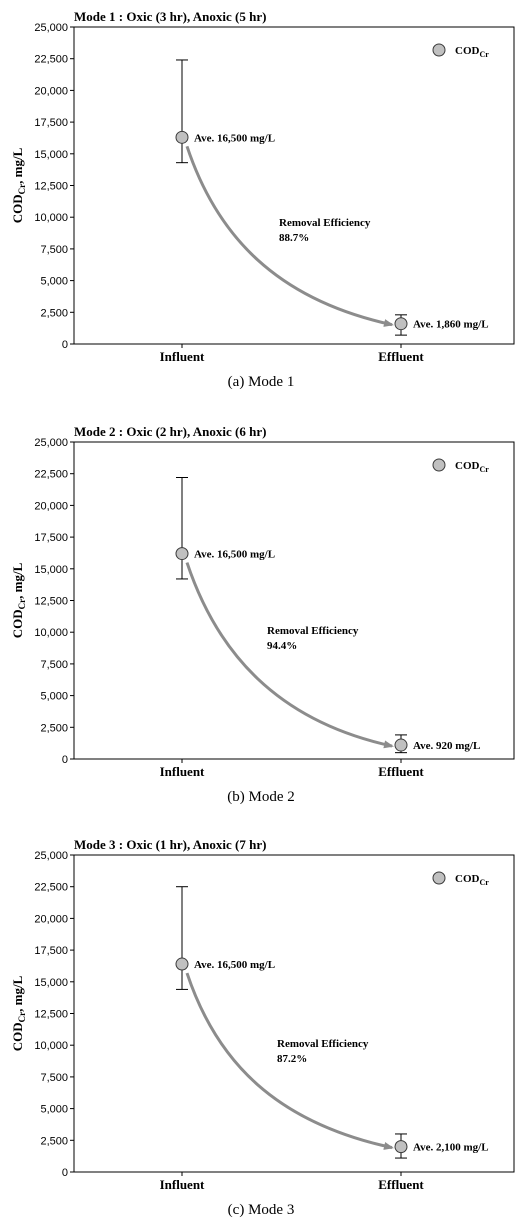 This screenshot has height=1218, width=522. What do you see at coordinates (170, 431) in the screenshot?
I see `chart-title: Mode 2 : Oxic (2 hr), Anoxic (6 hr)` at bounding box center [170, 431].